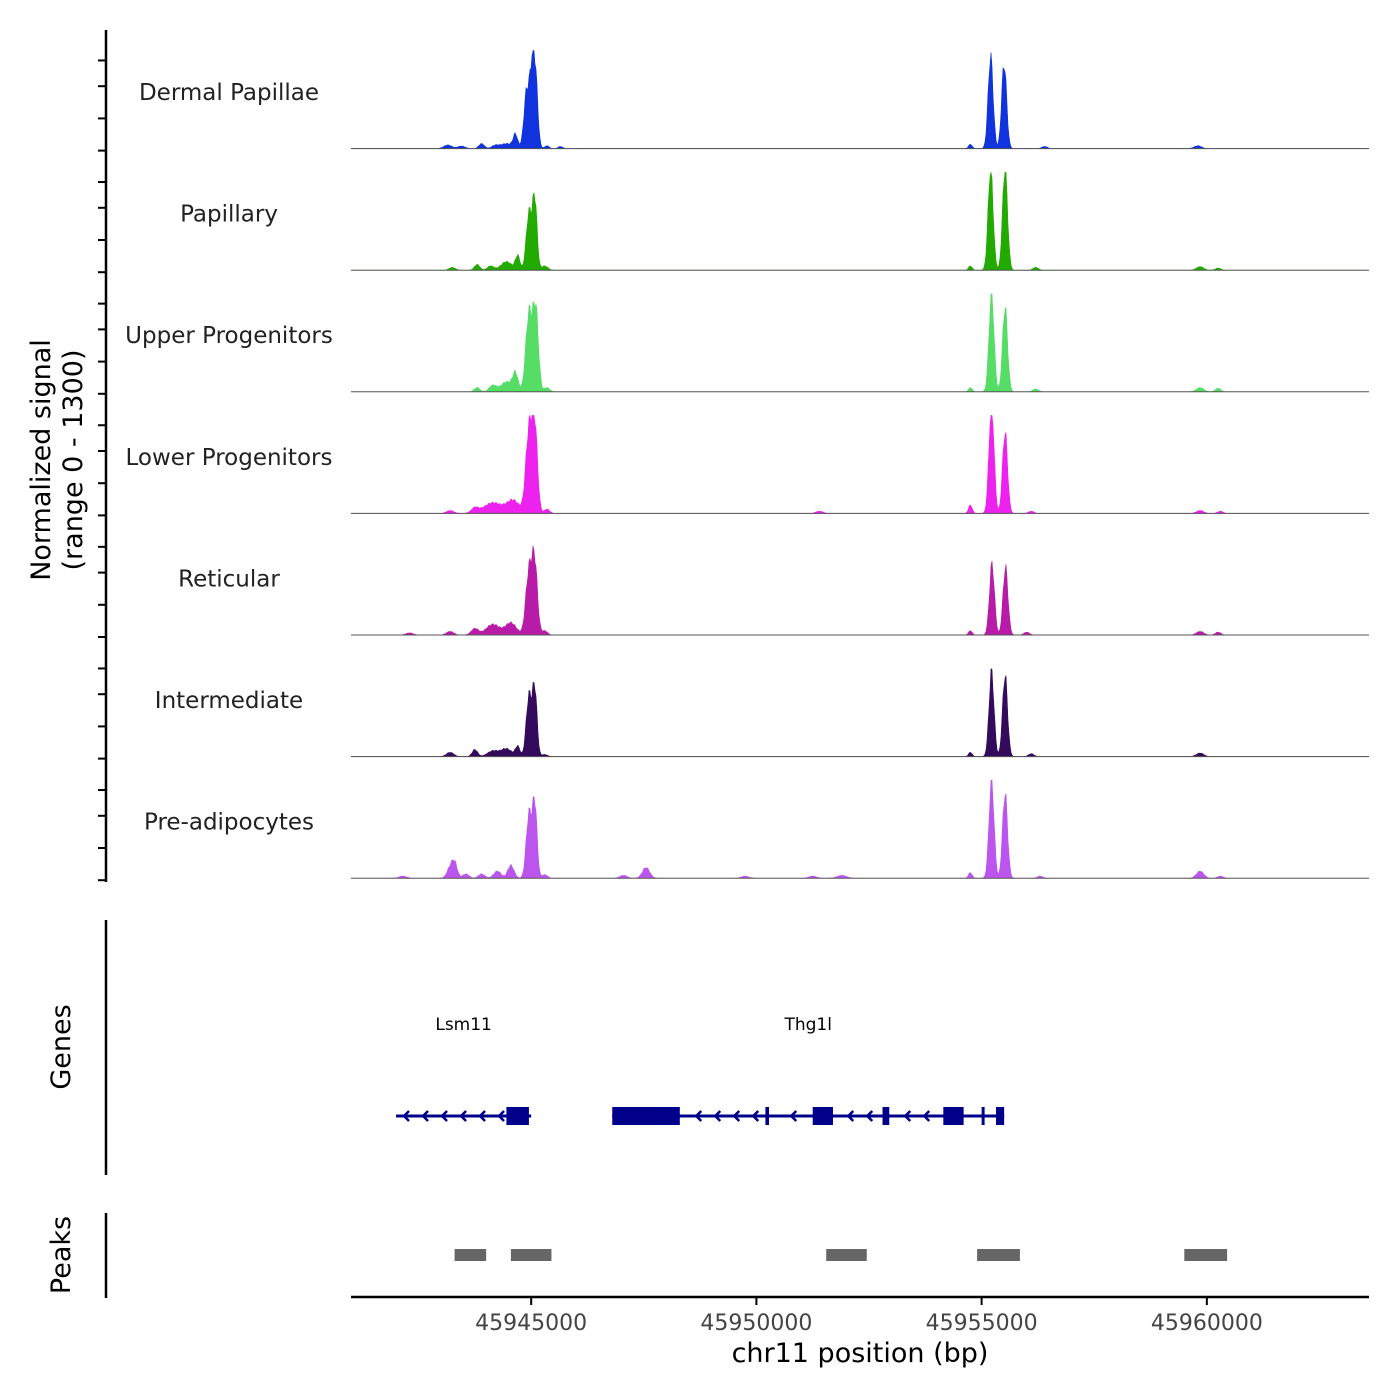 The image size is (1400, 1400). I want to click on genes-track-label: Genes, so click(61, 1046).